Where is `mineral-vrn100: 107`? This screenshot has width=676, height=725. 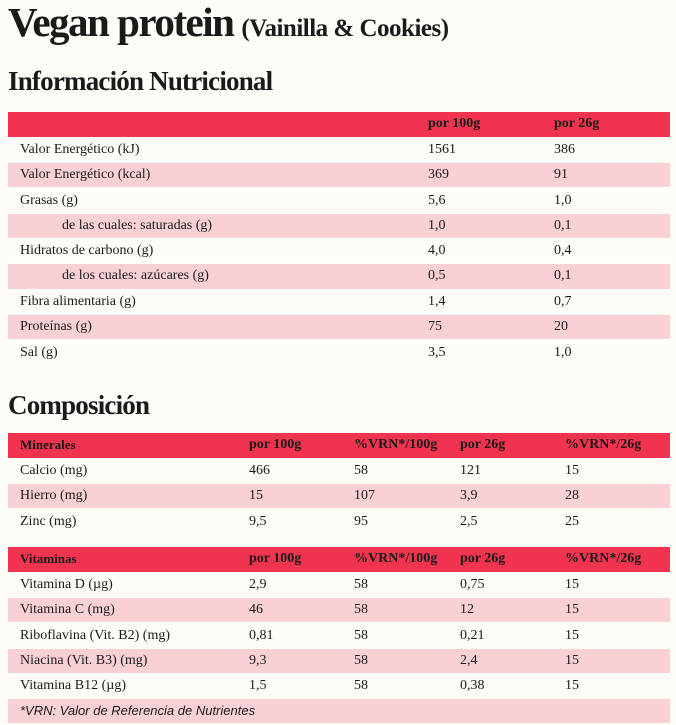 mineral-vrn100: 107 is located at coordinates (395, 496).